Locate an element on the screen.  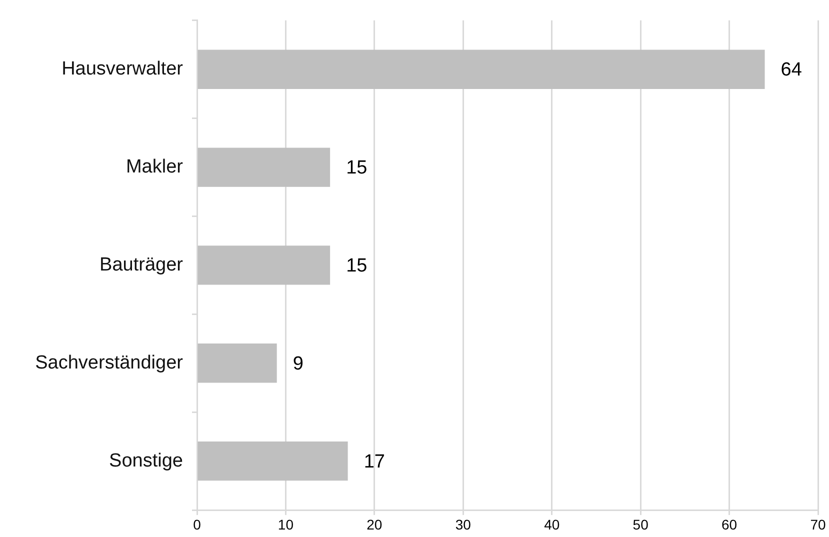
x-tick-label: 0 is located at coordinates (197, 524).